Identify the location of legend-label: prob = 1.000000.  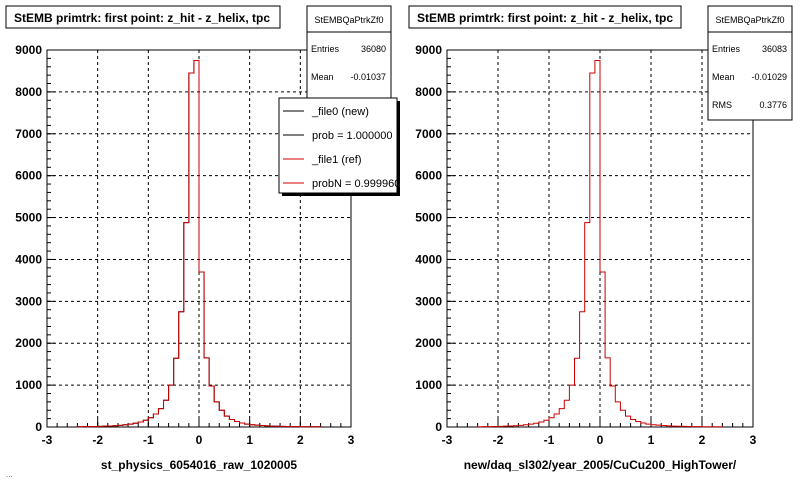
(352, 136).